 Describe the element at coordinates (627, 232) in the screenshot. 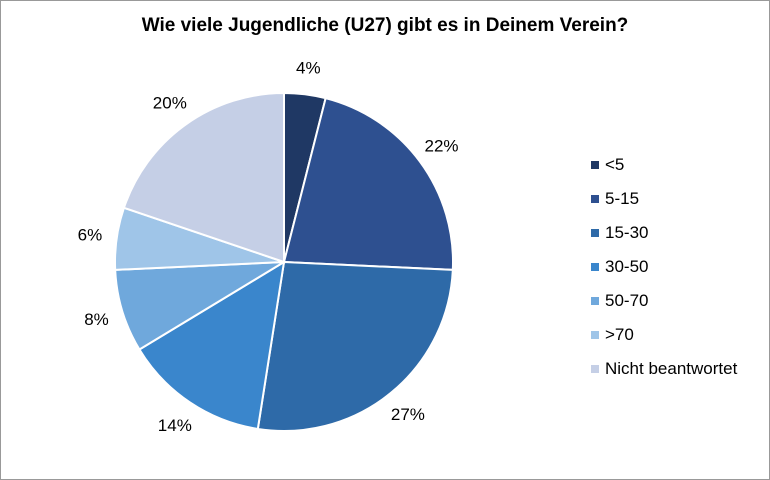

I see `legend-label: 15-30` at that location.